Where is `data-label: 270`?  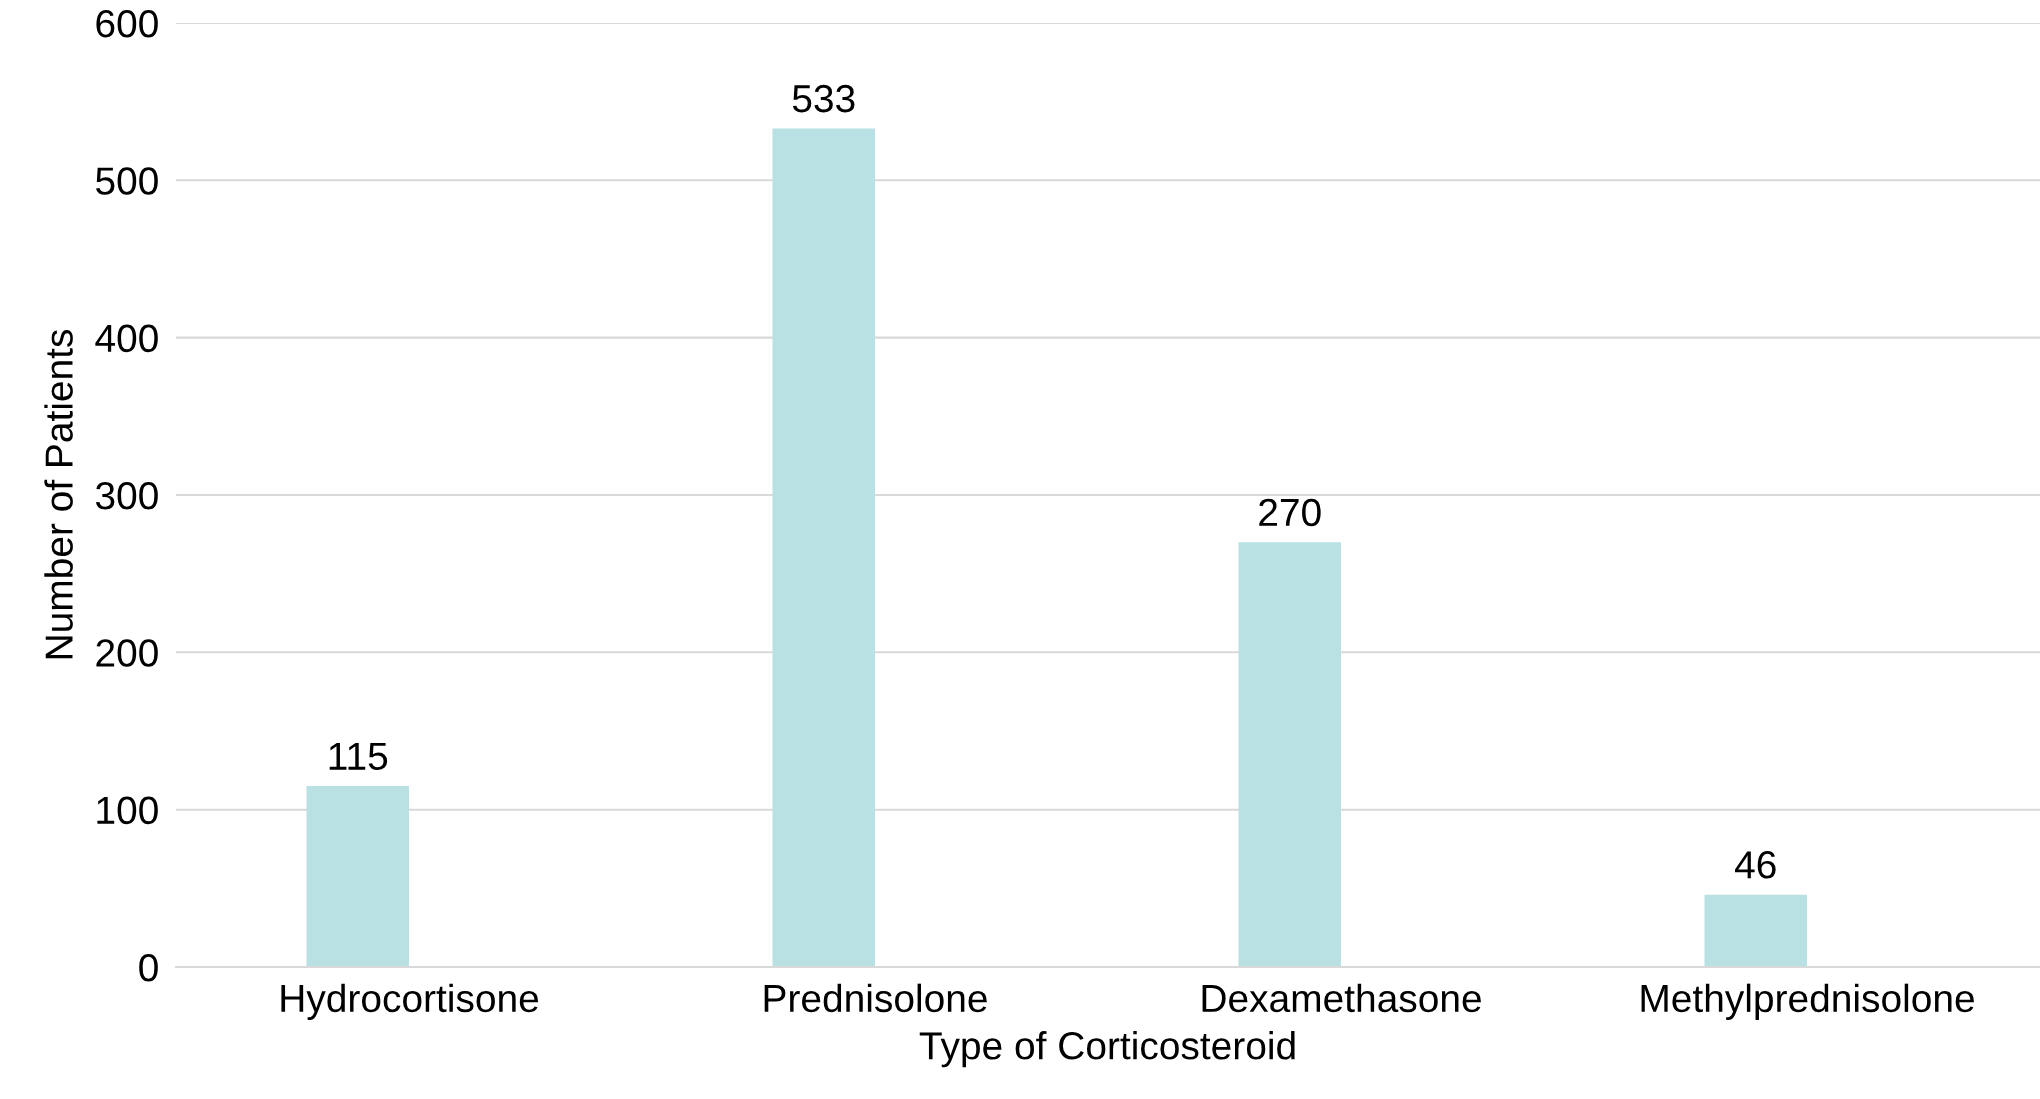 data-label: 270 is located at coordinates (1290, 512).